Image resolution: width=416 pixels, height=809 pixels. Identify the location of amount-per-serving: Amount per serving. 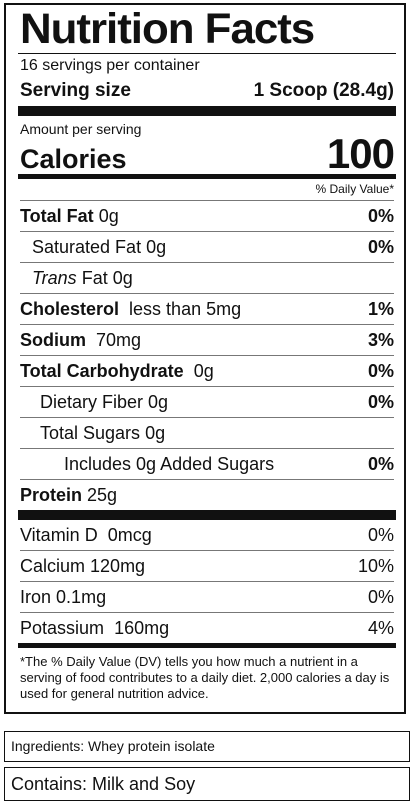
(81, 129).